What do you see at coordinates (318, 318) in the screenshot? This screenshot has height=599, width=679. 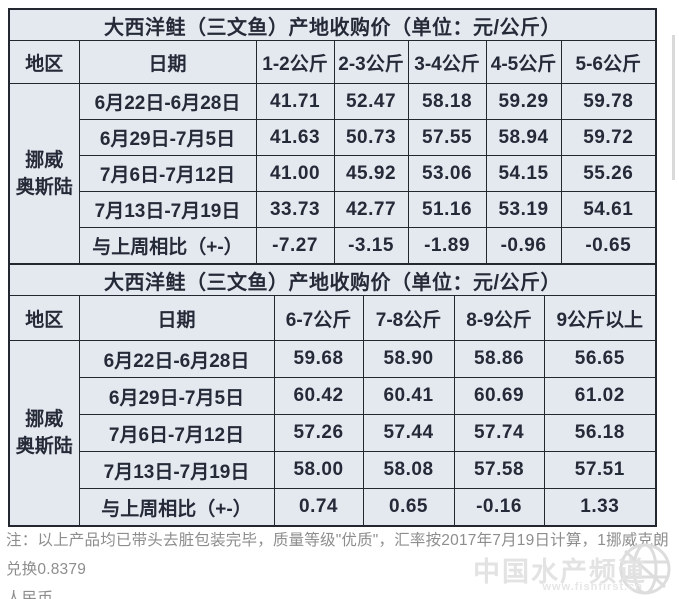 I see `weight-header: 6-7公斤` at bounding box center [318, 318].